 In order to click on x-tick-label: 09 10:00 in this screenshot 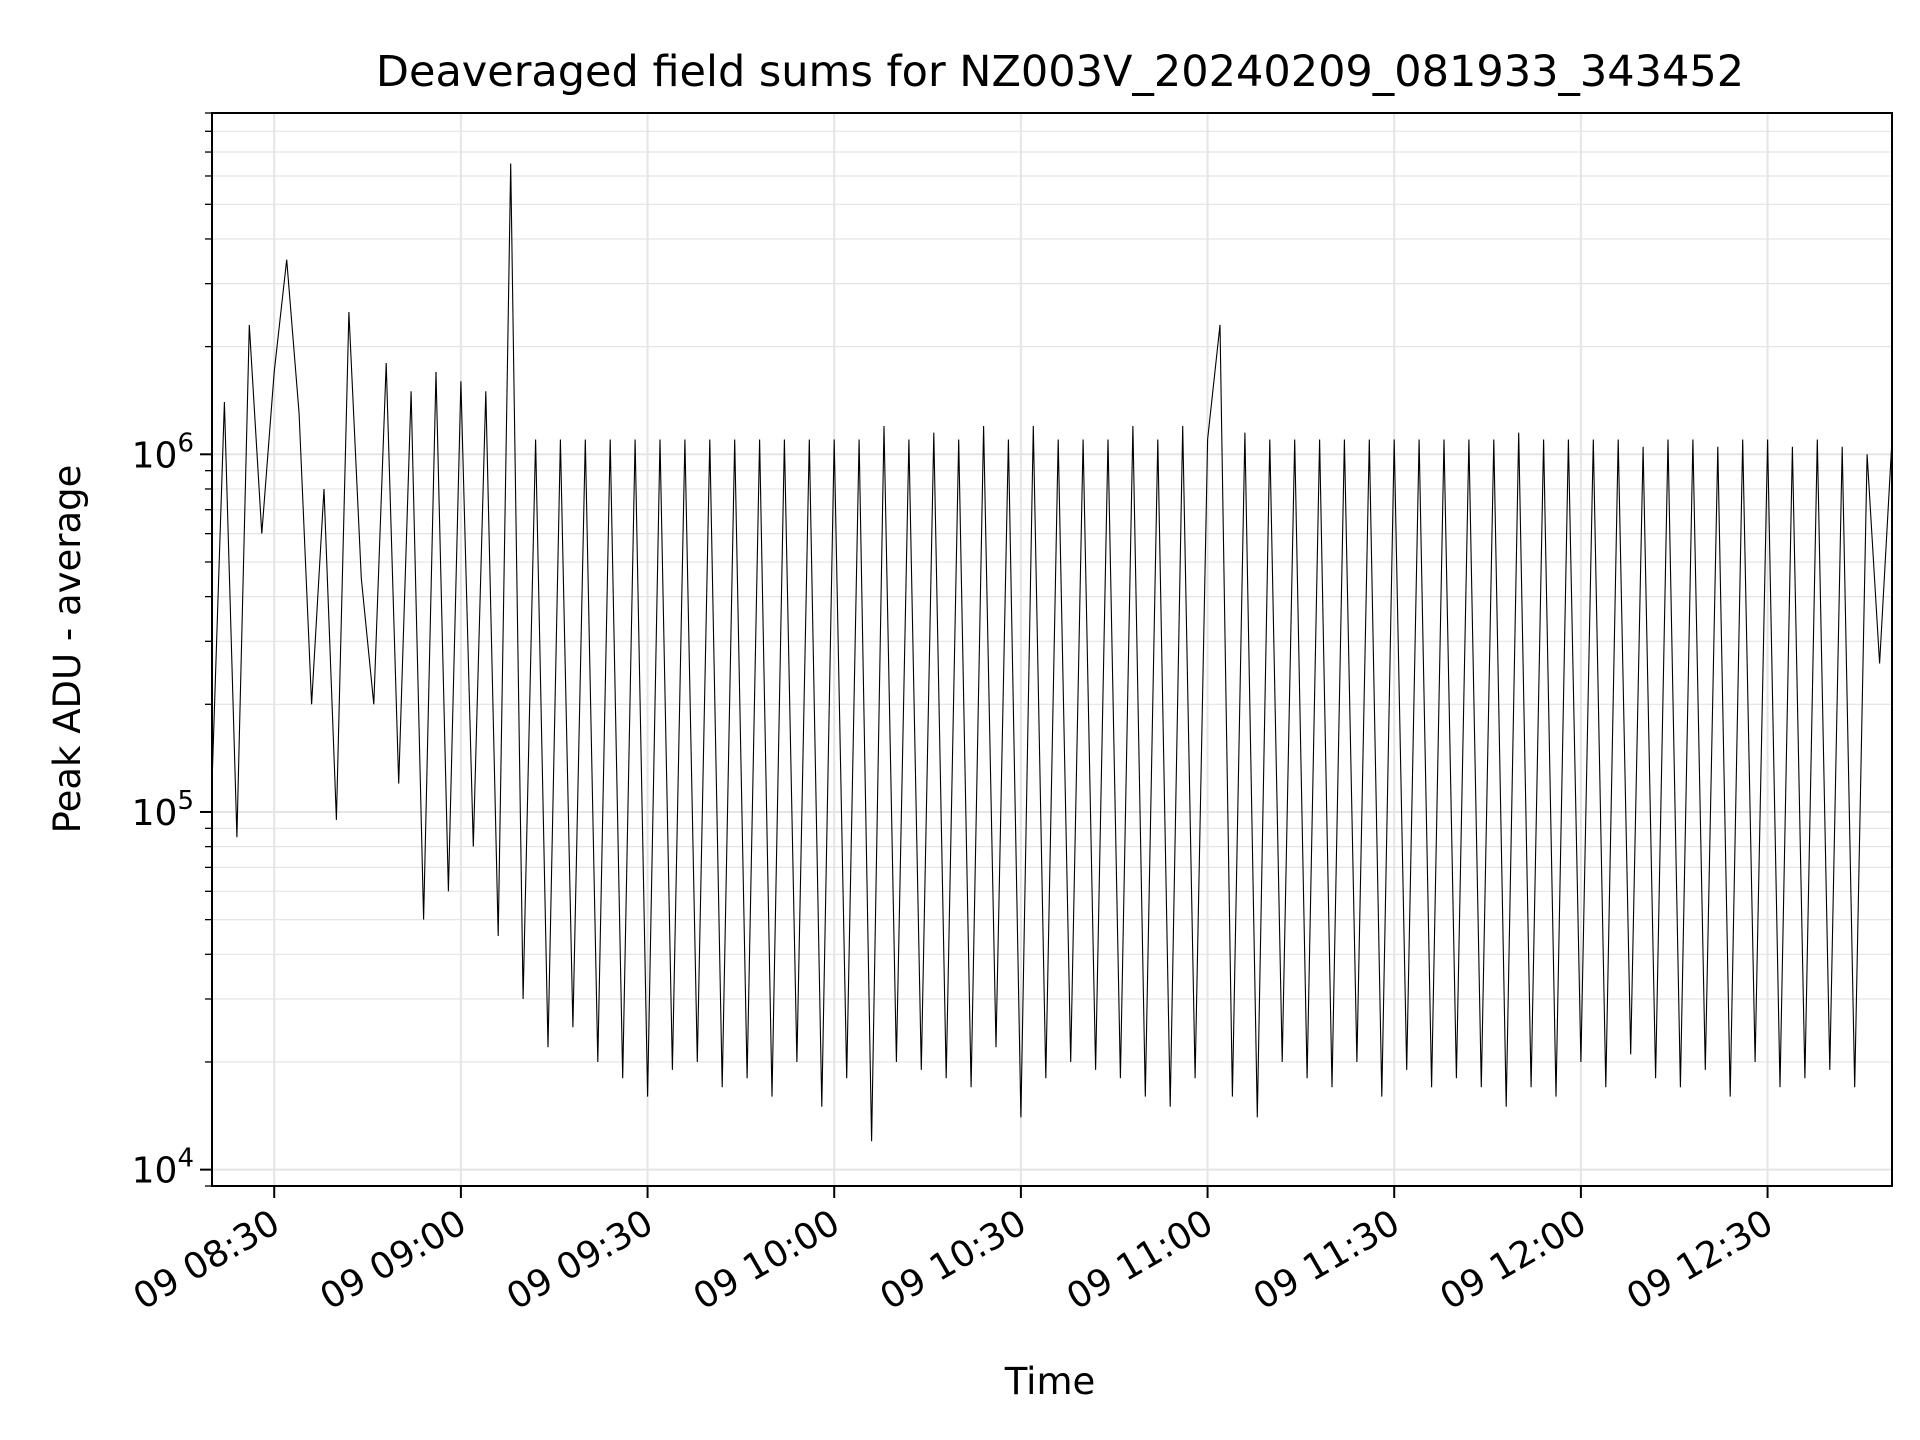, I will do `click(767, 1260)`.